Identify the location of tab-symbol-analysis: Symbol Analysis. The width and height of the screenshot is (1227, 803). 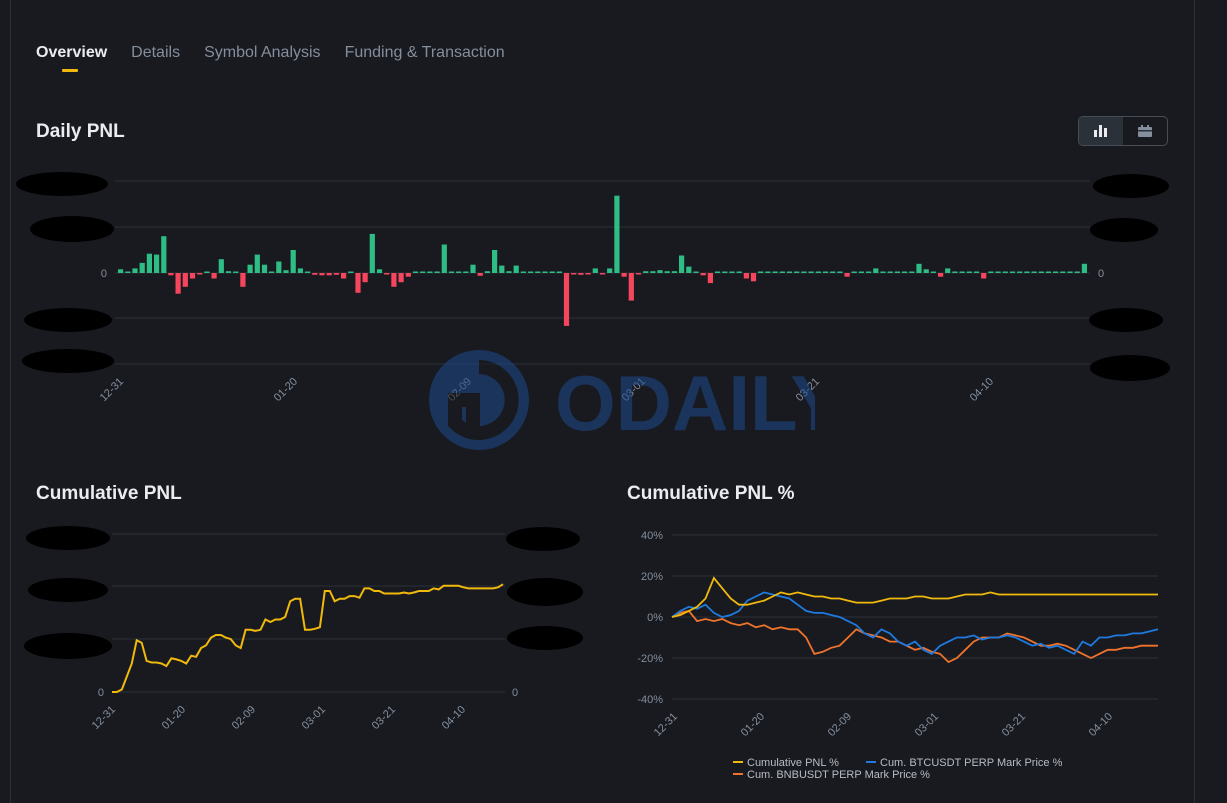
(262, 52).